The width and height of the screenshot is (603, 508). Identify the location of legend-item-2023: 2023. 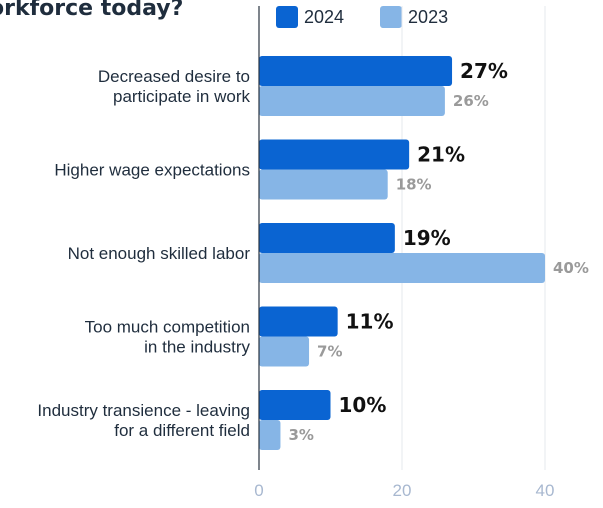
(414, 17).